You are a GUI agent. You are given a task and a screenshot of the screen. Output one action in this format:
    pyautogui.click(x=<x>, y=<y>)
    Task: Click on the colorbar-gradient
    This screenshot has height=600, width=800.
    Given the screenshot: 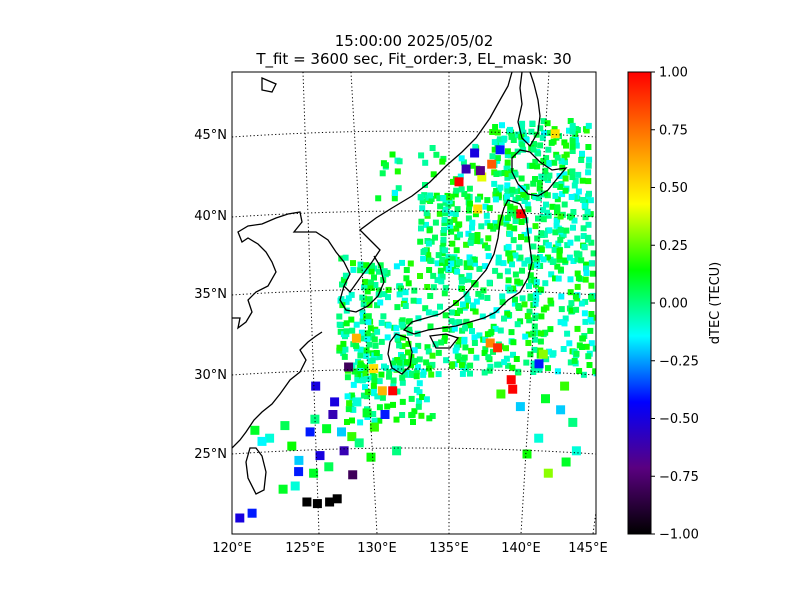 What is the action you would take?
    pyautogui.click(x=639, y=303)
    